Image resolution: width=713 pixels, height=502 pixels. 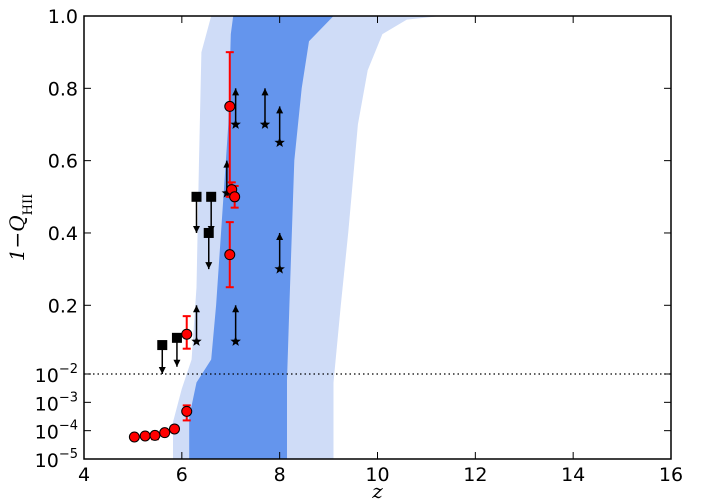 What do you see at coordinates (573, 475) in the screenshot?
I see `x-tick-label: 14` at bounding box center [573, 475].